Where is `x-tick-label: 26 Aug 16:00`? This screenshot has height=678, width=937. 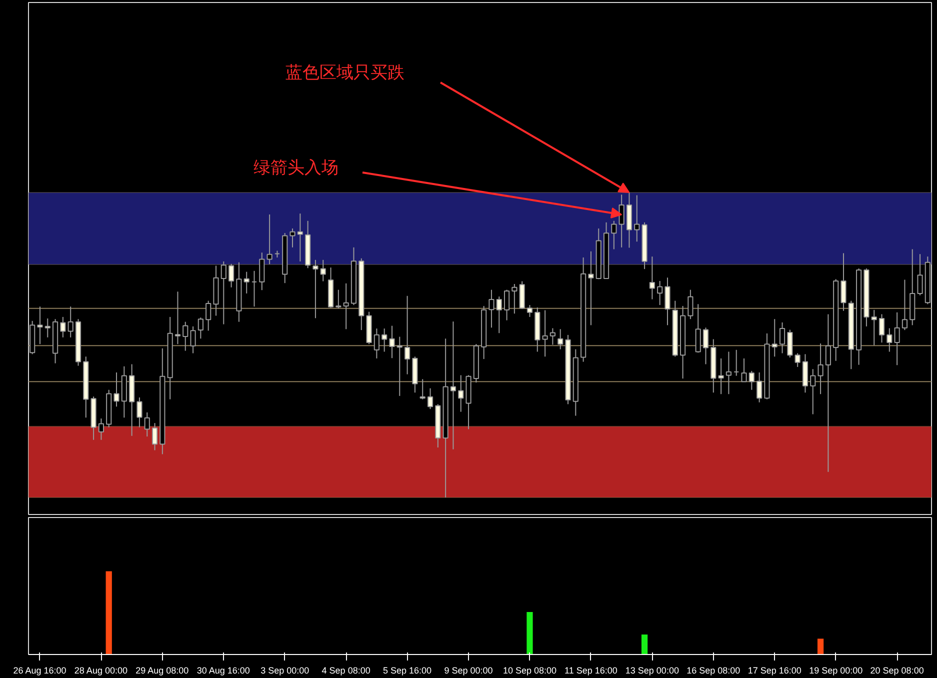
x-tick-label: 26 Aug 16:00 is located at coordinates (39, 671).